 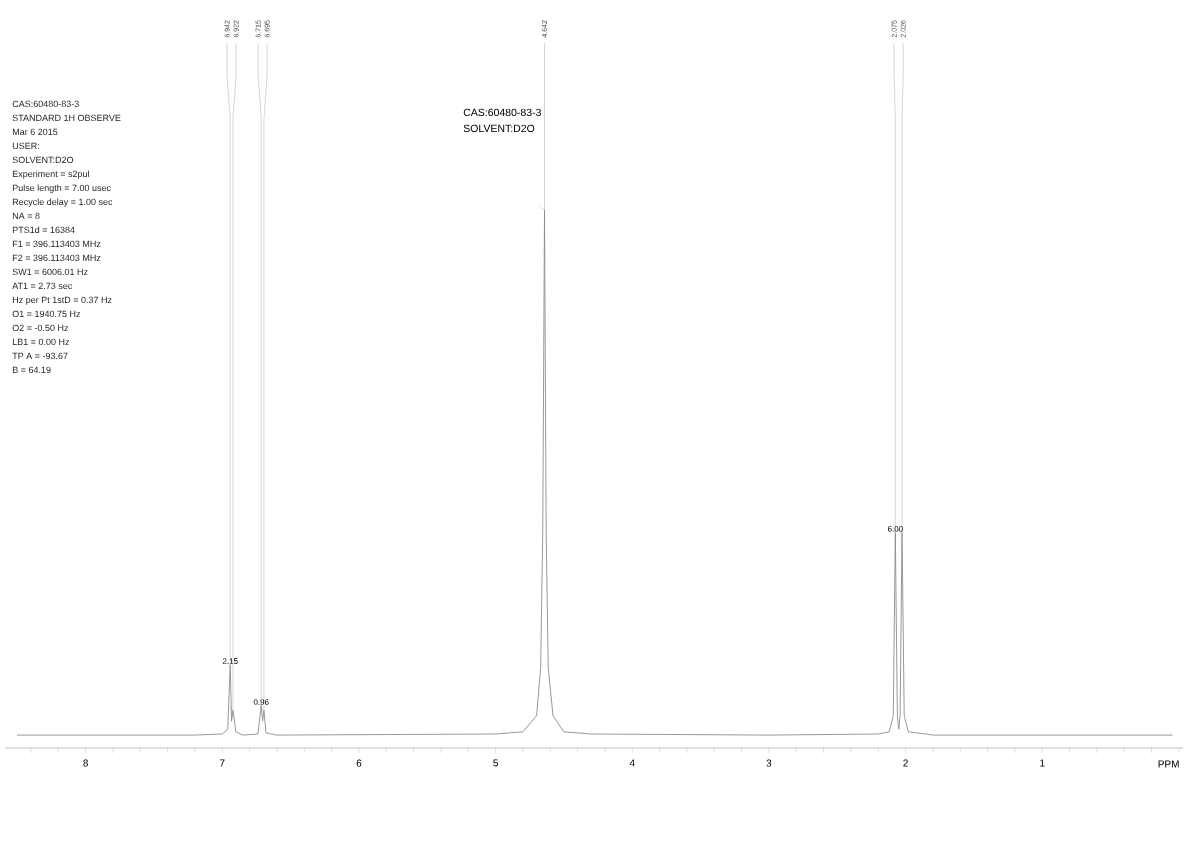 I want to click on text: CAS:60480-83-3, so click(x=45, y=104).